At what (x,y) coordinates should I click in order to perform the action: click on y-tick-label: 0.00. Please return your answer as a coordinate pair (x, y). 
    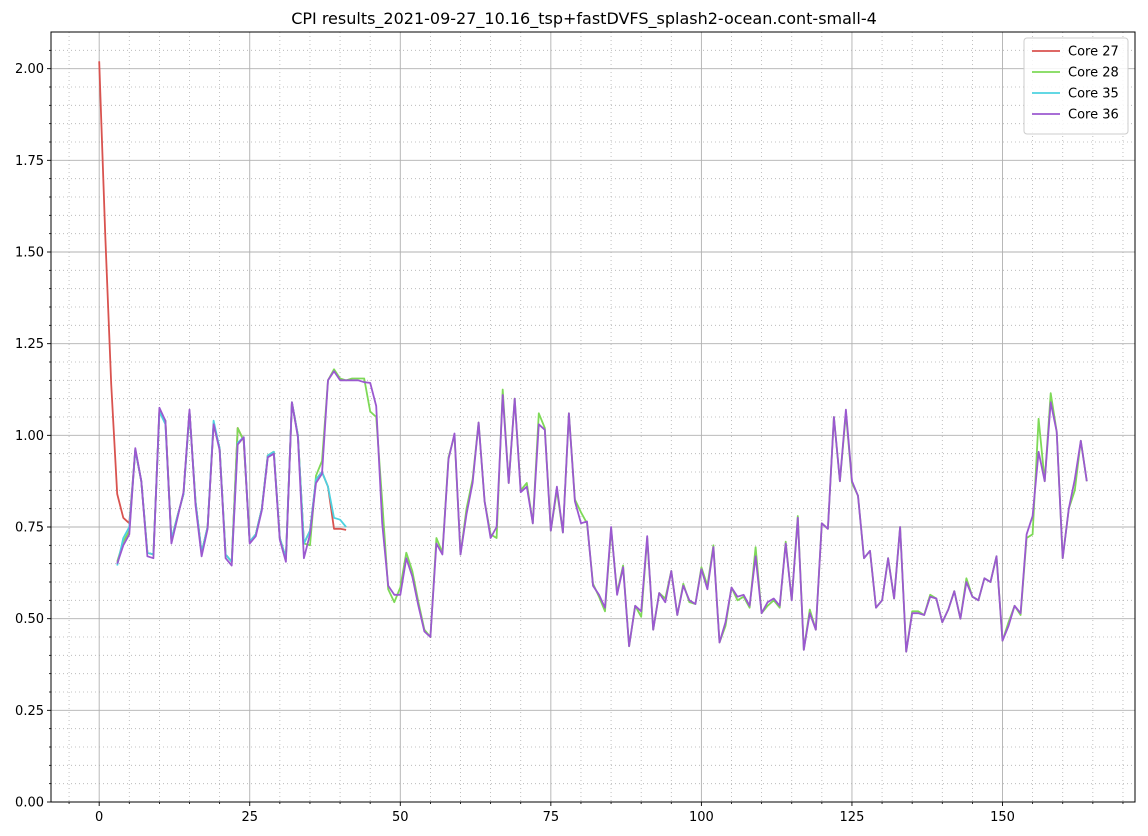
    Looking at the image, I should click on (29, 803).